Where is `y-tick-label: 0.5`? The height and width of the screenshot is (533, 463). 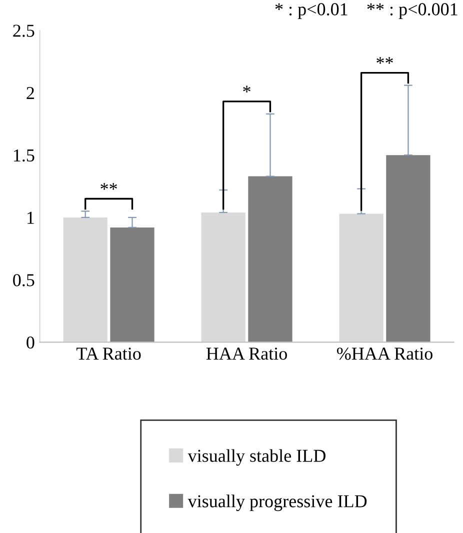 y-tick-label: 0.5 is located at coordinates (23, 280).